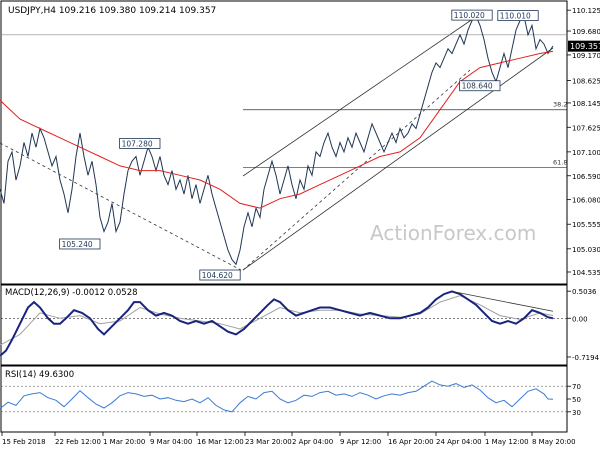  I want to click on current-price-label: 109.357, so click(585, 46).